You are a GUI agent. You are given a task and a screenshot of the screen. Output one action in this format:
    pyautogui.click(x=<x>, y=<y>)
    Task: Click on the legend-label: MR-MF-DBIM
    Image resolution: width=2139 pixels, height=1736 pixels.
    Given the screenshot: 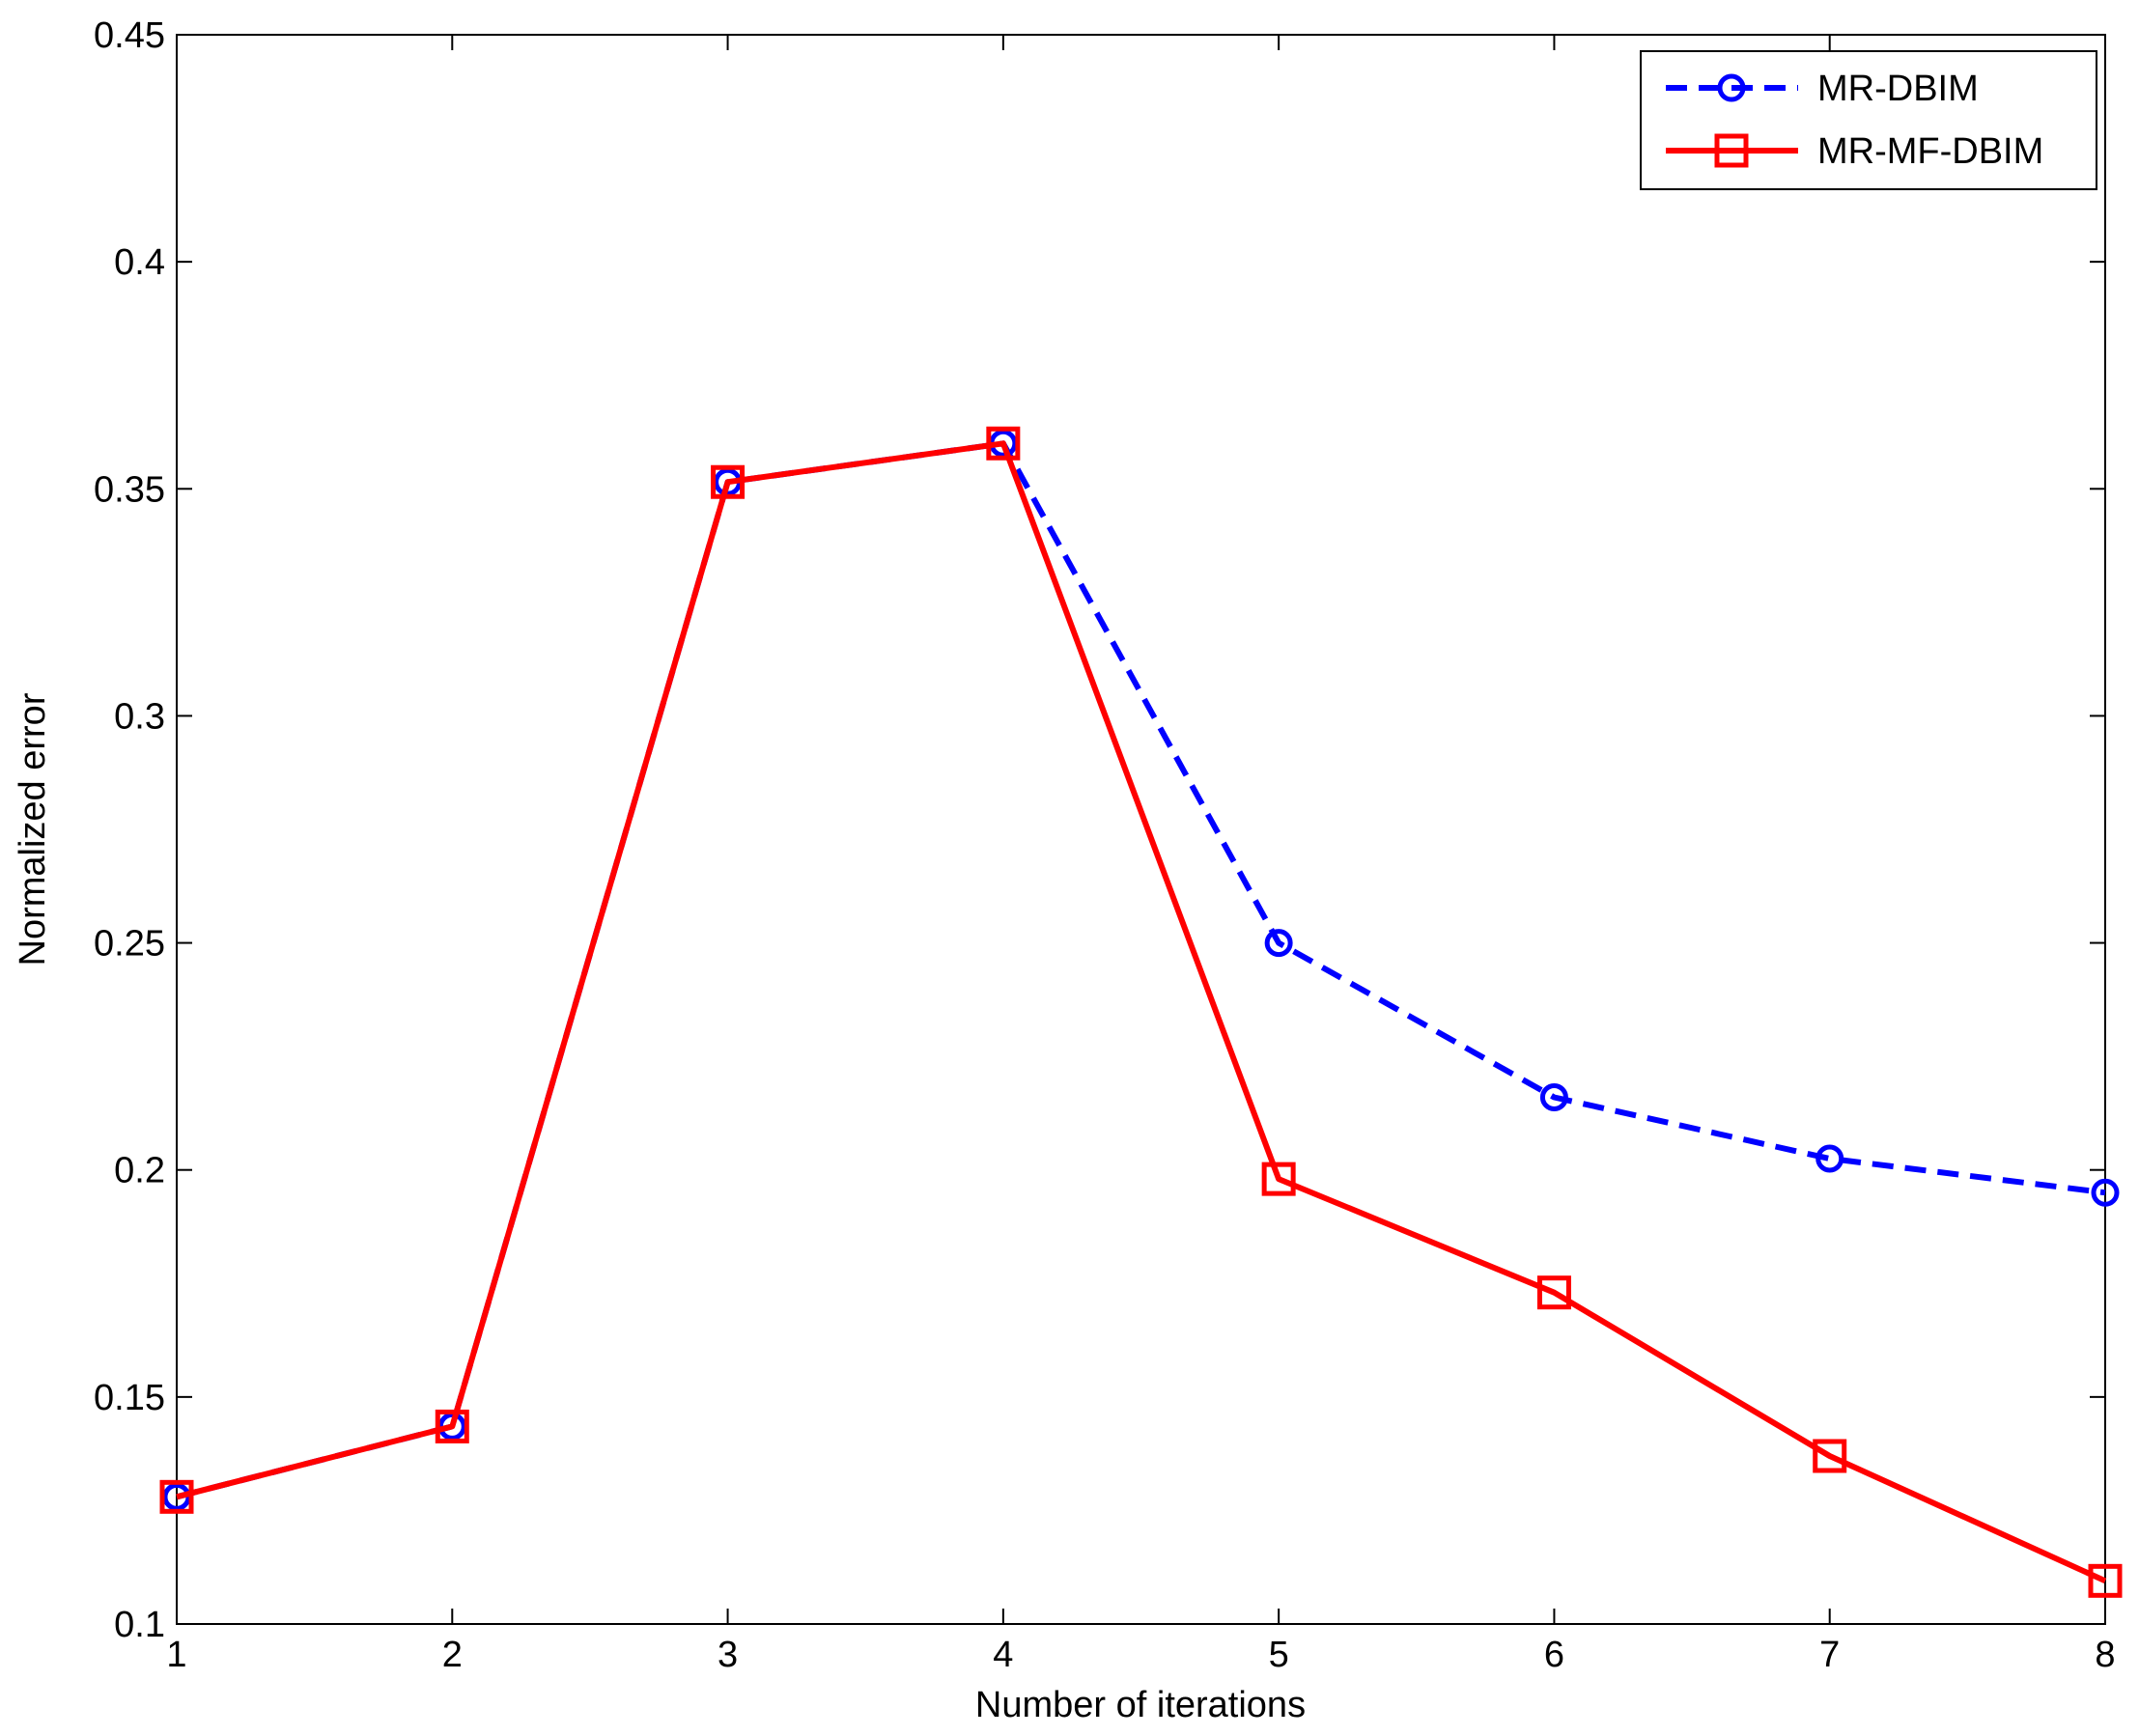 What is the action you would take?
    pyautogui.click(x=1930, y=152)
    